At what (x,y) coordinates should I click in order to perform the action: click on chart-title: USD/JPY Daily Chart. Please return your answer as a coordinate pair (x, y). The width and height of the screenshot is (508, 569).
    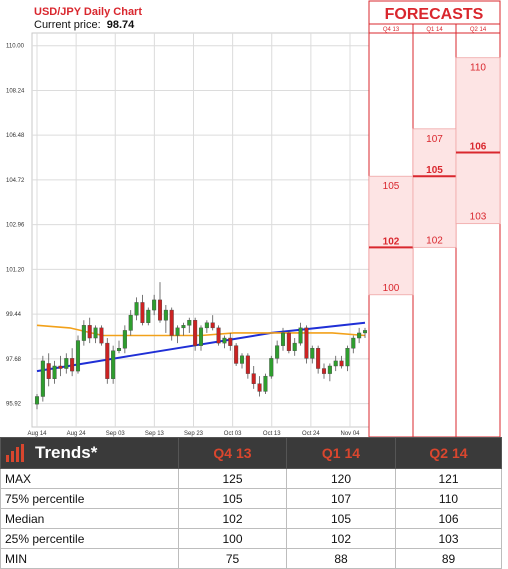
    Looking at the image, I should click on (88, 12).